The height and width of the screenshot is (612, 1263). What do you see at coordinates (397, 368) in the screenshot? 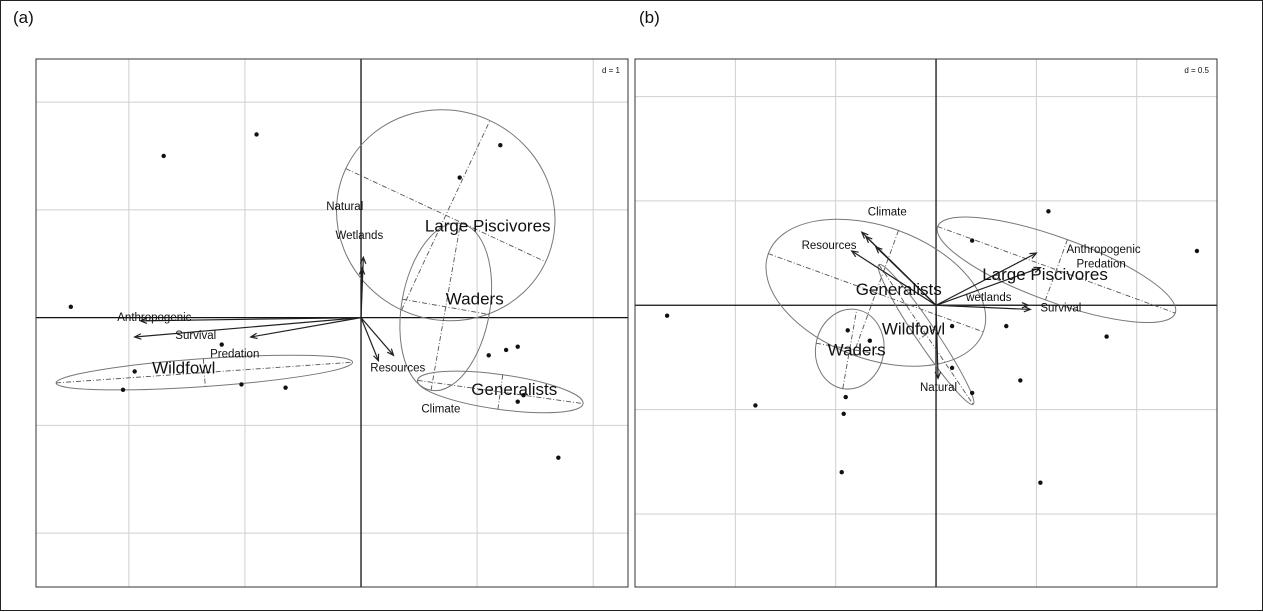
I see `label-resources: Resources` at bounding box center [397, 368].